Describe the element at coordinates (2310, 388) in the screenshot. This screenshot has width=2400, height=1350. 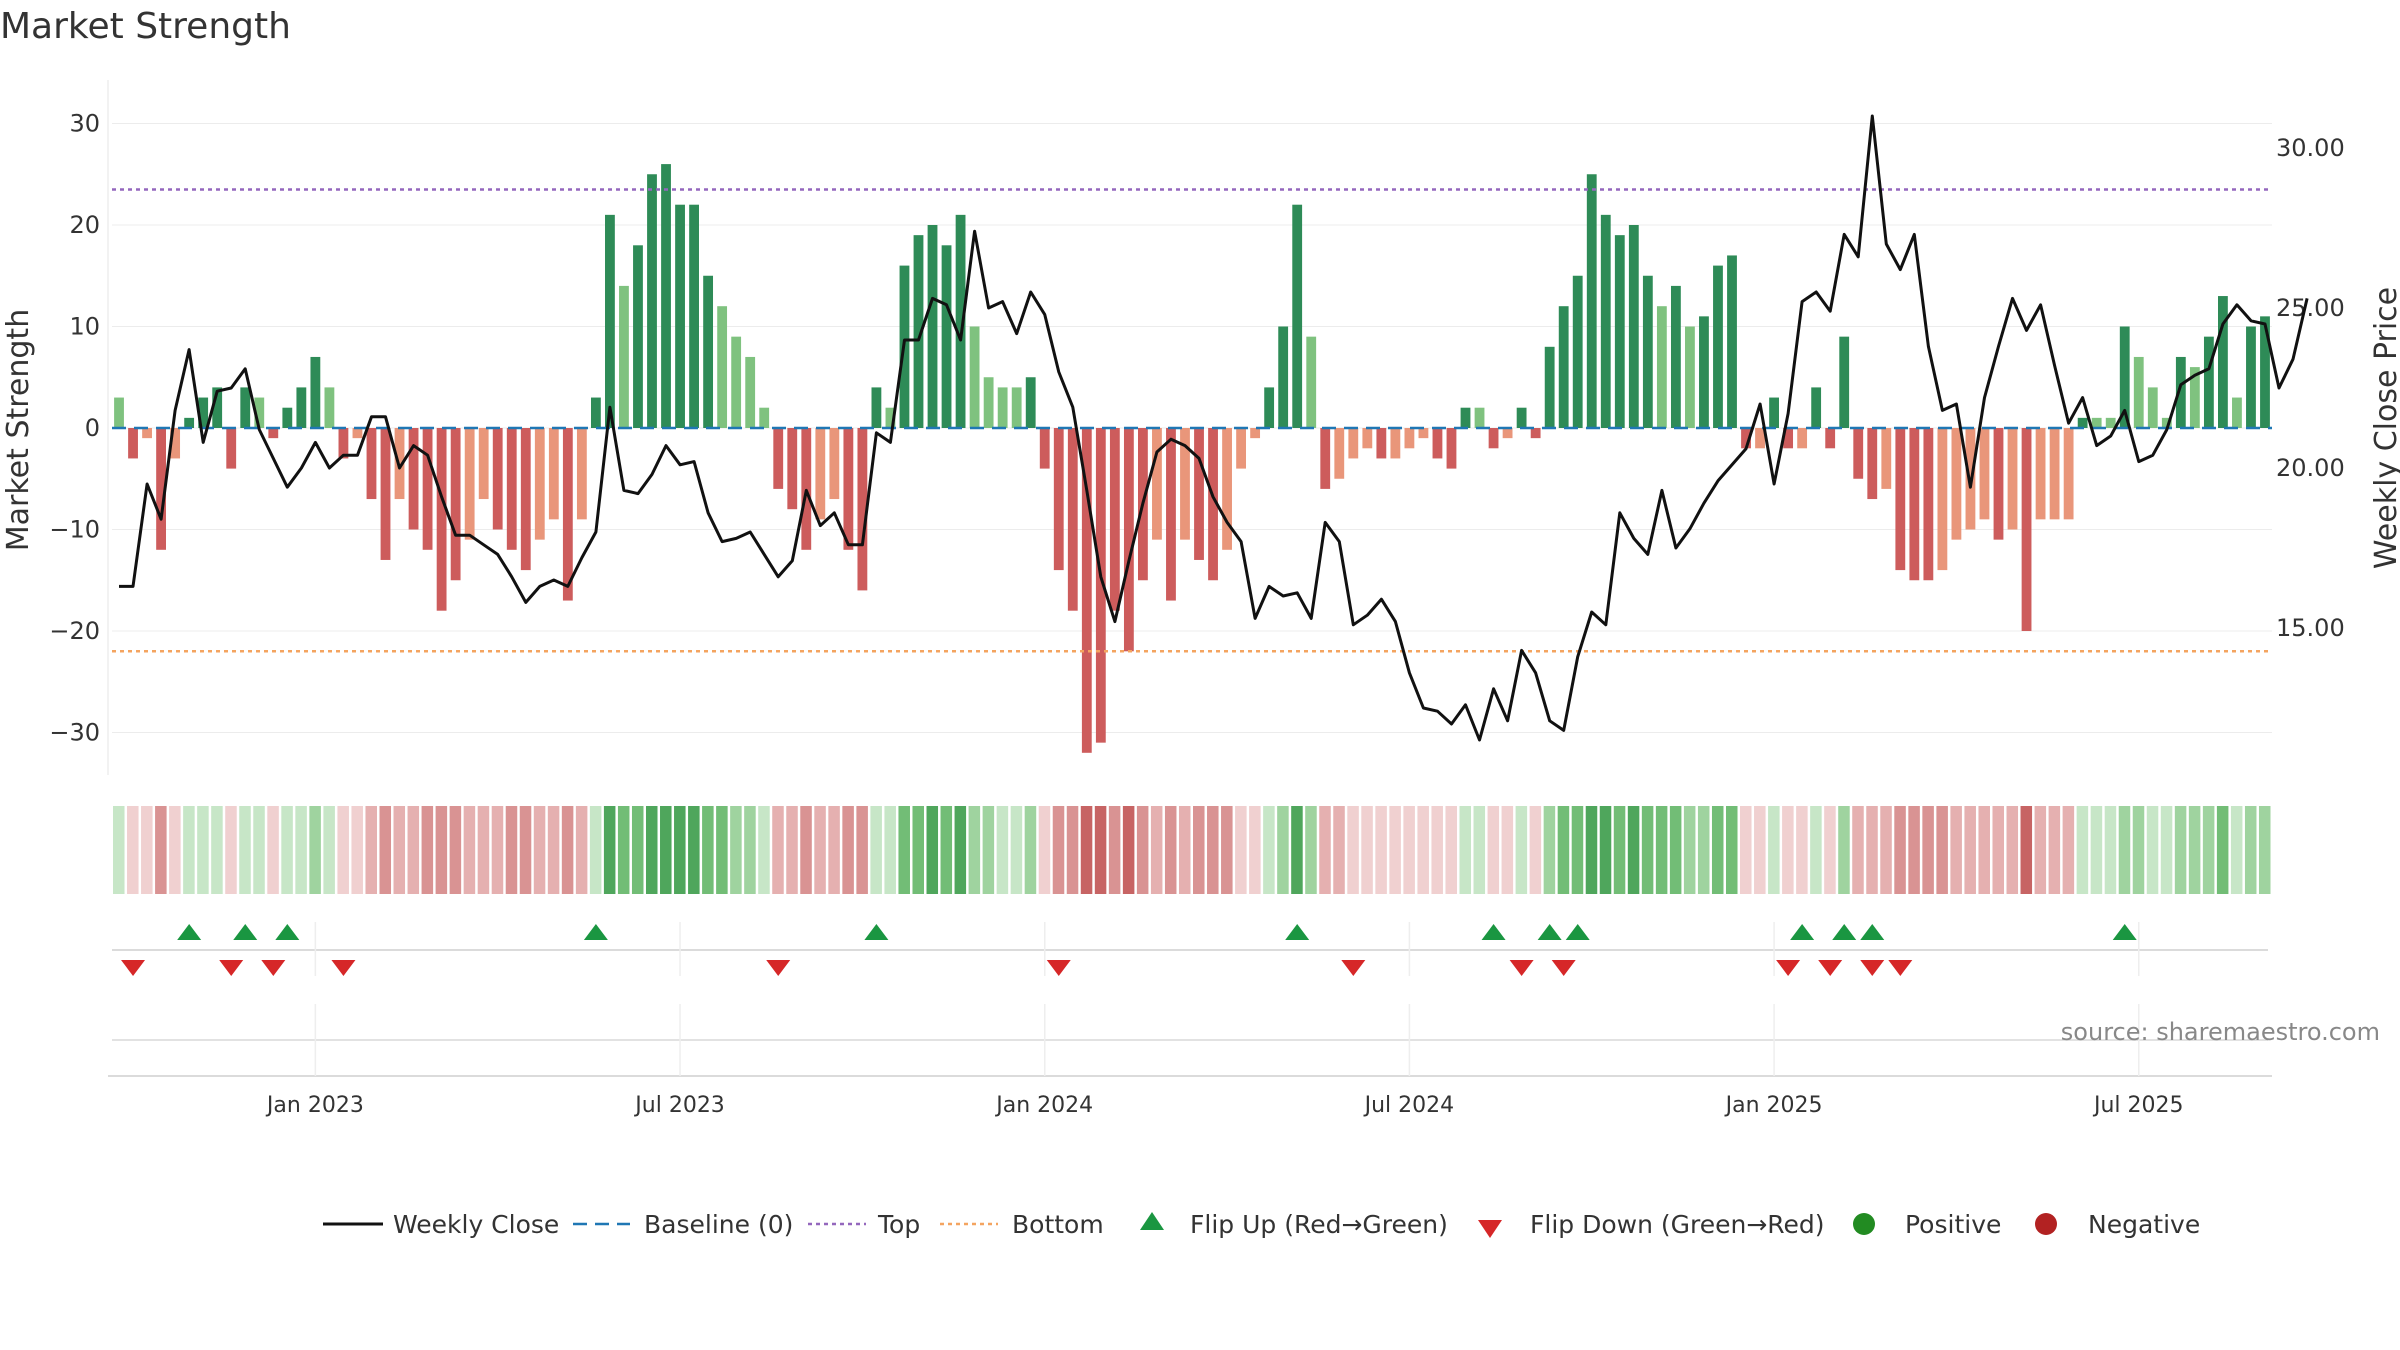
I see `right-axis-ticks: 30.00 25.00 20.00 15.00` at that location.